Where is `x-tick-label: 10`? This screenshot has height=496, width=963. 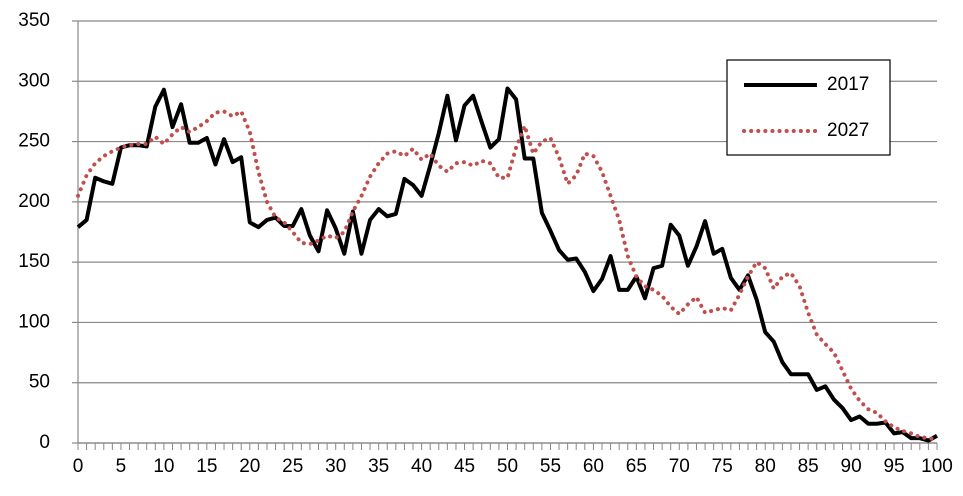
x-tick-label: 10 is located at coordinates (163, 466).